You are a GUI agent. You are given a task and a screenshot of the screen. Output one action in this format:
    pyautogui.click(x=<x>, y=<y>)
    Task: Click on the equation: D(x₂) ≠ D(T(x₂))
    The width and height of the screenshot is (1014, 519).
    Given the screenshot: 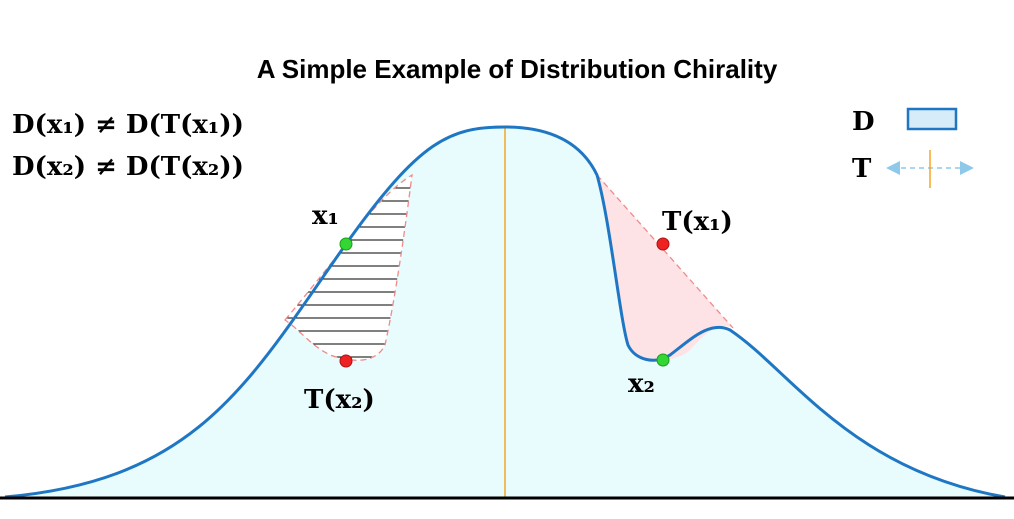 What is the action you would take?
    pyautogui.click(x=128, y=167)
    